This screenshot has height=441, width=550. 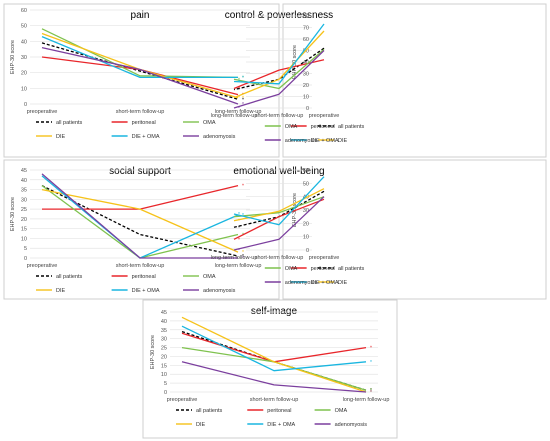 What do you see at coordinates (306, 17) in the screenshot?
I see `y-tick-label: 80` at bounding box center [306, 17].